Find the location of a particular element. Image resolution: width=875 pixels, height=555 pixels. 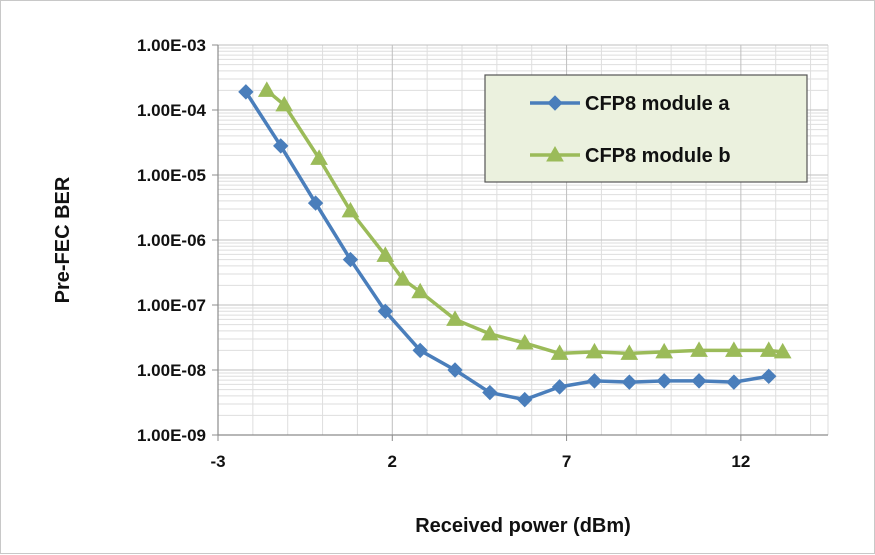

x-tick-label: 7 is located at coordinates (566, 461).